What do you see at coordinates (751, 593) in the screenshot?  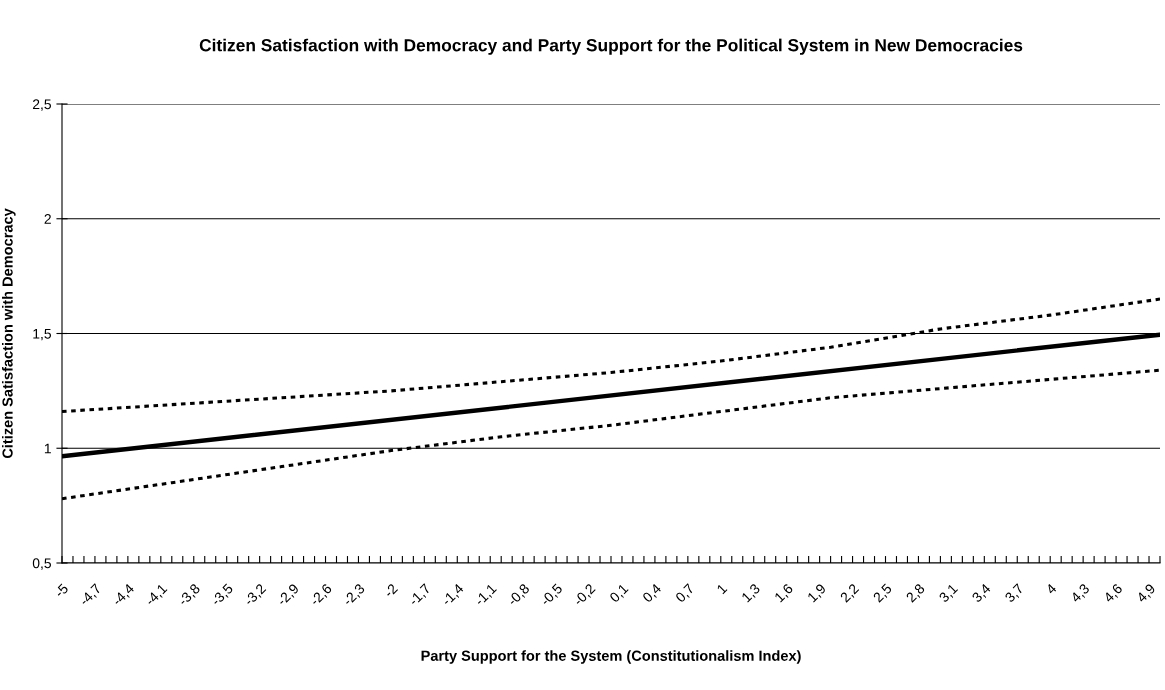 I see `x-tick-label: 1,3` at bounding box center [751, 593].